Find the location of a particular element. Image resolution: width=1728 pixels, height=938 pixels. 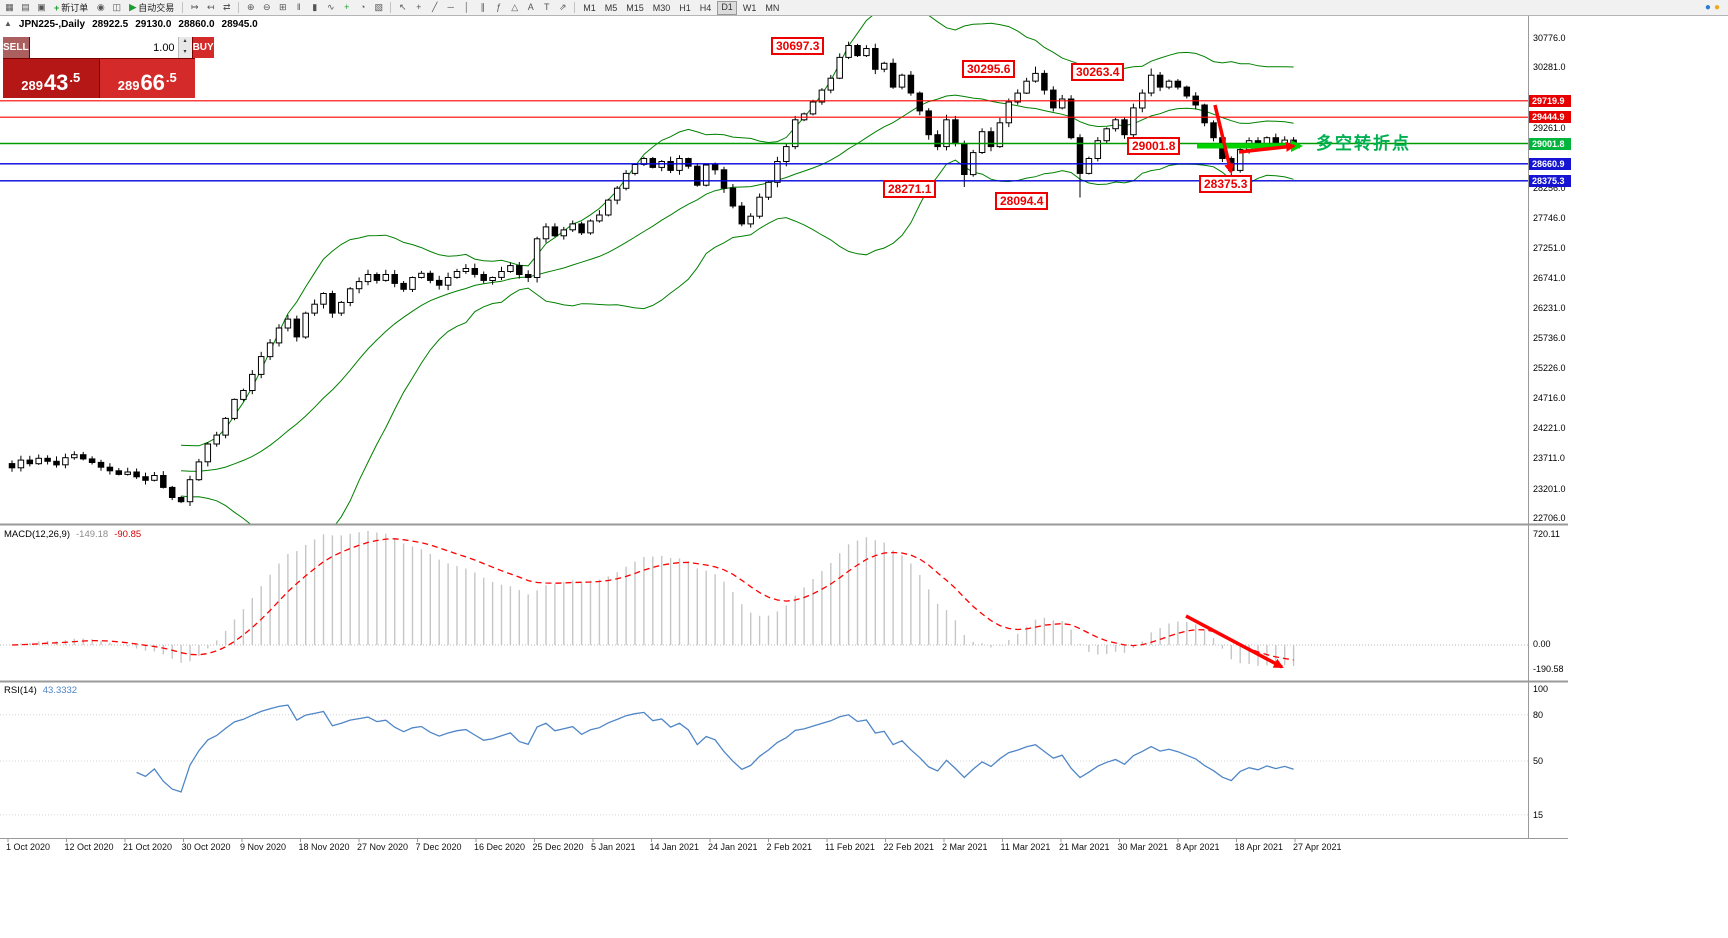

new-order-button: + 新订单 is located at coordinates (71, 7).